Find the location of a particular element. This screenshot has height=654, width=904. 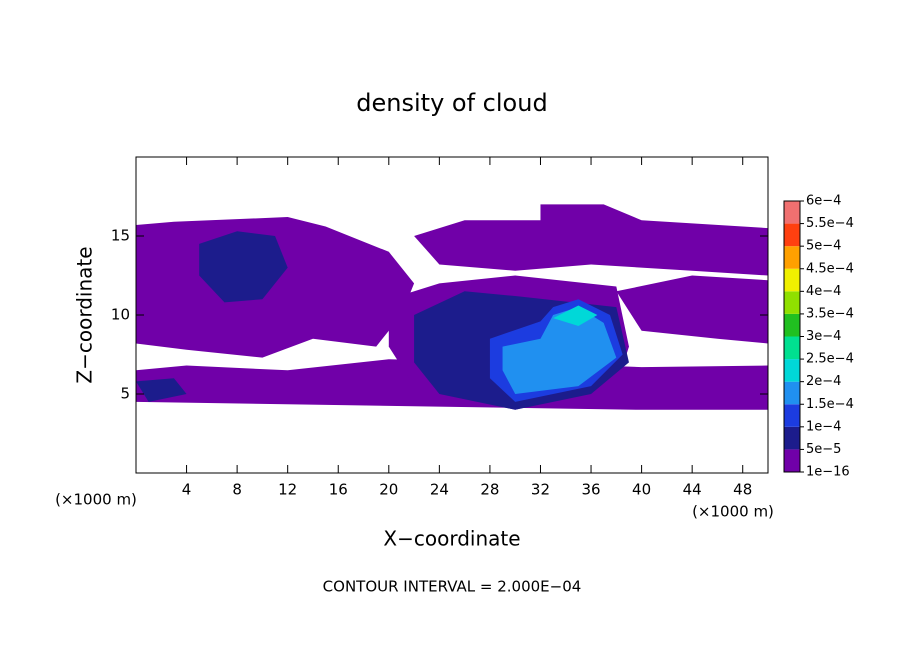

x-axis-label: X−coordinate is located at coordinates (451, 539).